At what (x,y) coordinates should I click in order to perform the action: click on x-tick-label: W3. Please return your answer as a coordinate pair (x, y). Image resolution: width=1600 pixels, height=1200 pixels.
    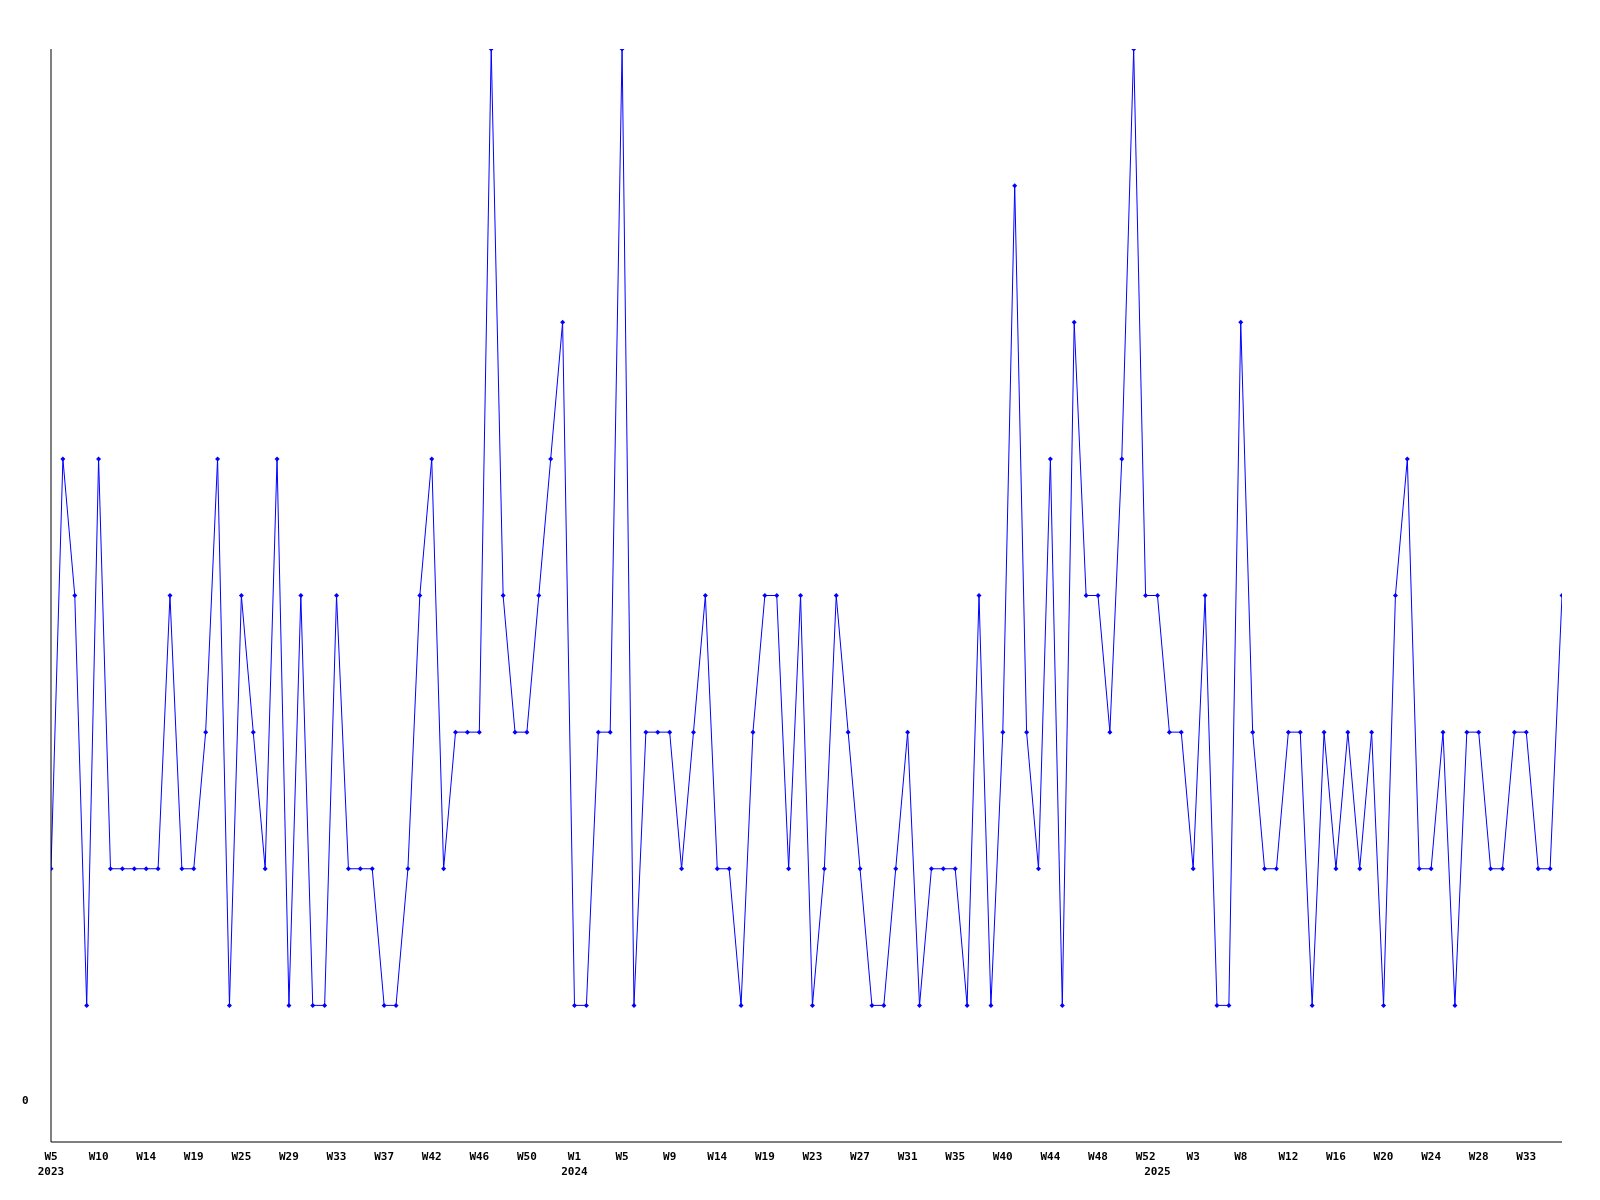
    Looking at the image, I should click on (1193, 1156).